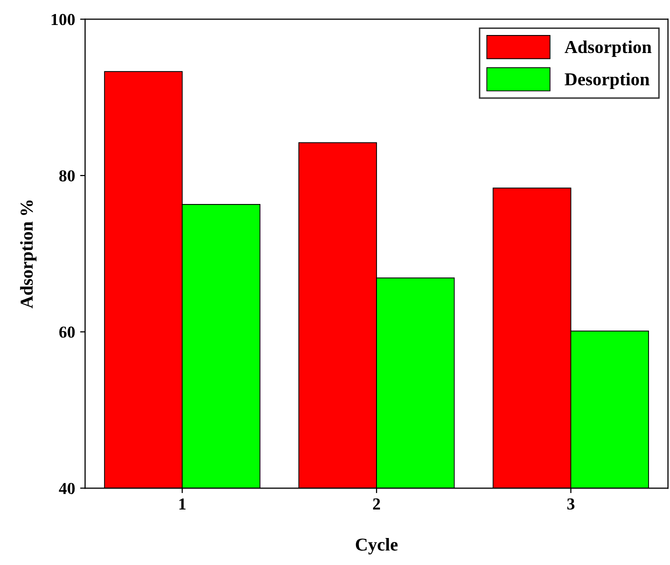  What do you see at coordinates (67, 176) in the screenshot?
I see `y-tick-label: 80` at bounding box center [67, 176].